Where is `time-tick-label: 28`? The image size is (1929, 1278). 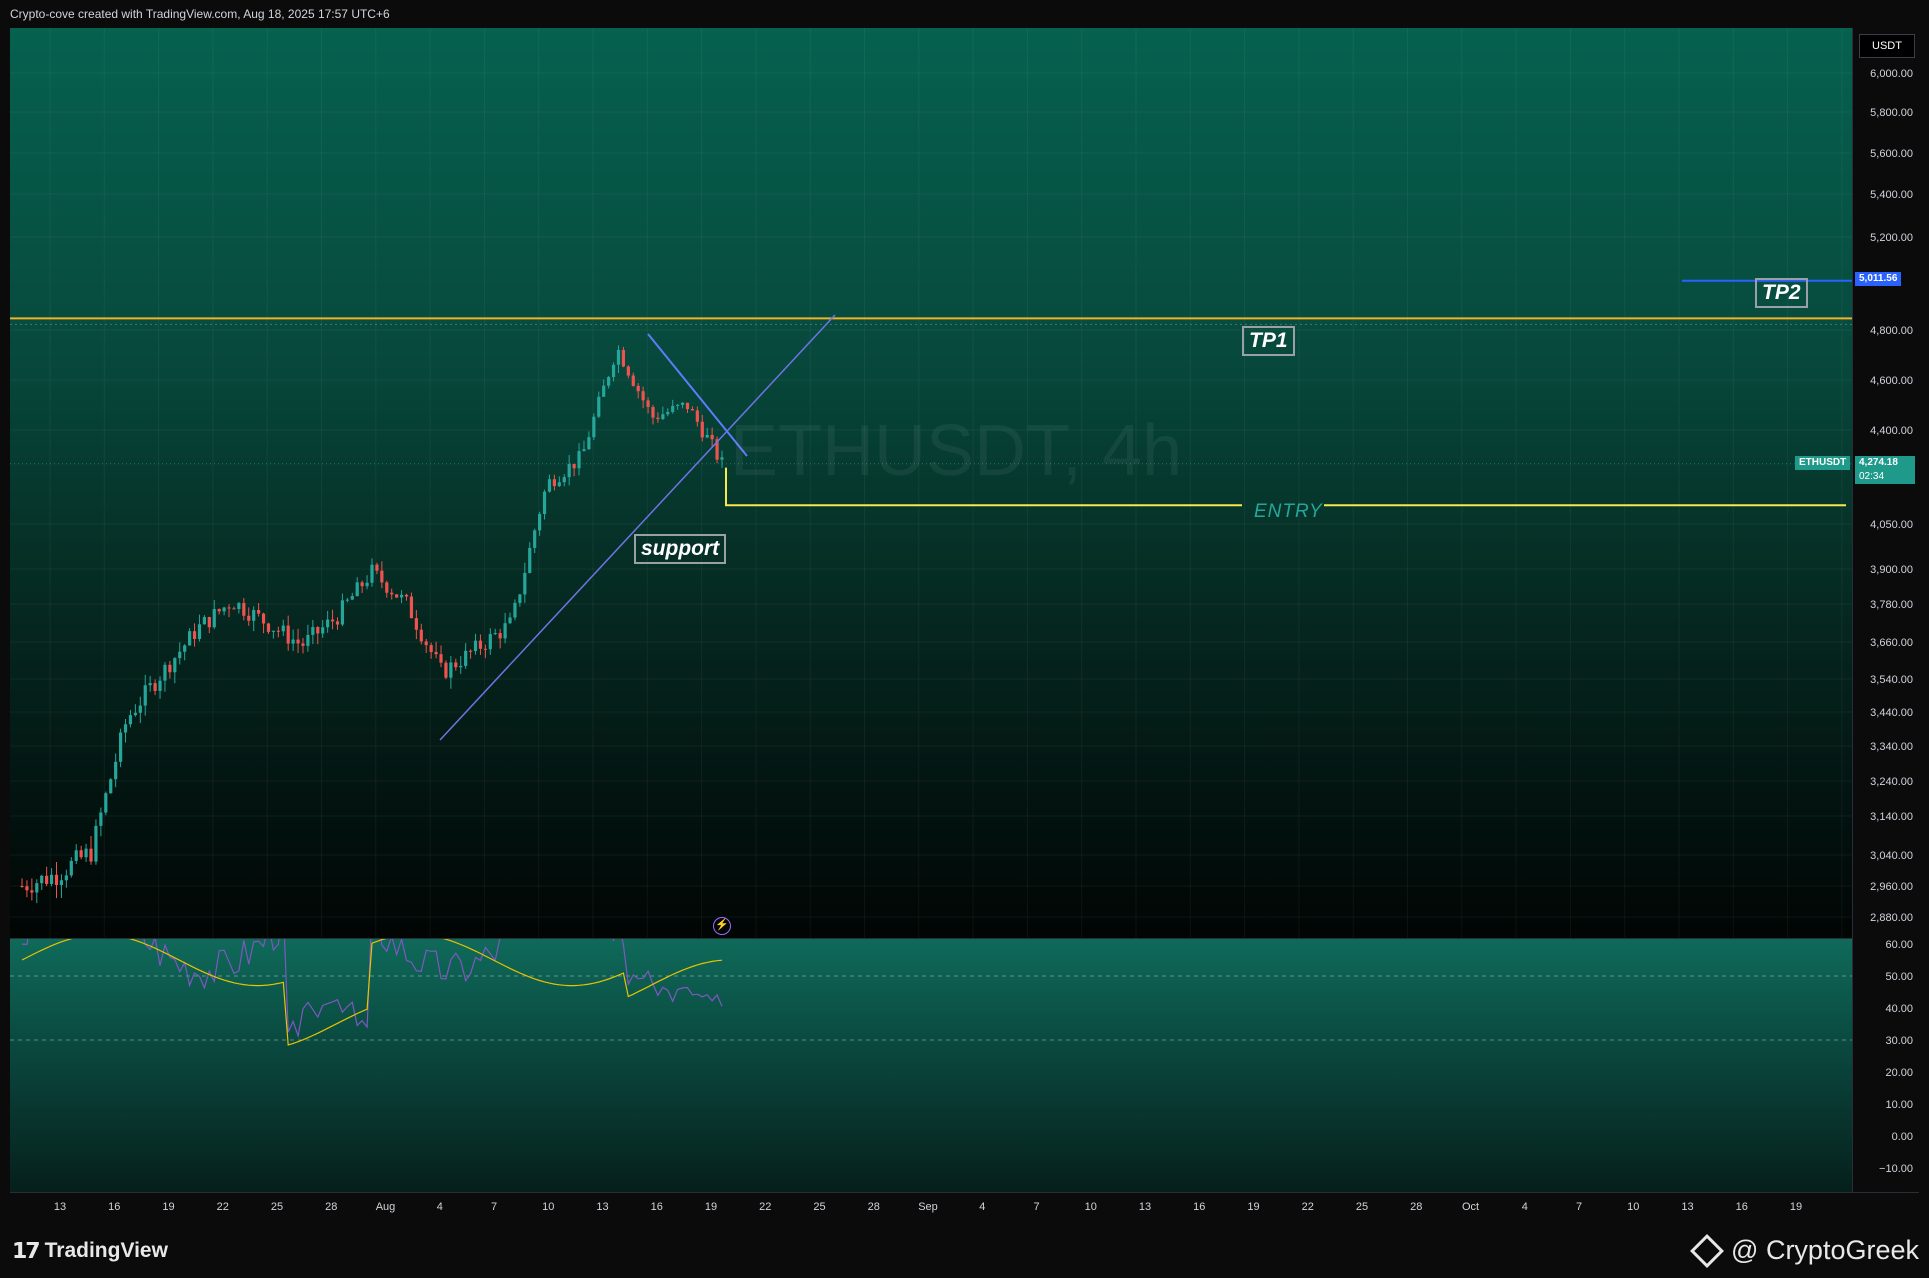 time-tick-label: 28 is located at coordinates (1416, 1207).